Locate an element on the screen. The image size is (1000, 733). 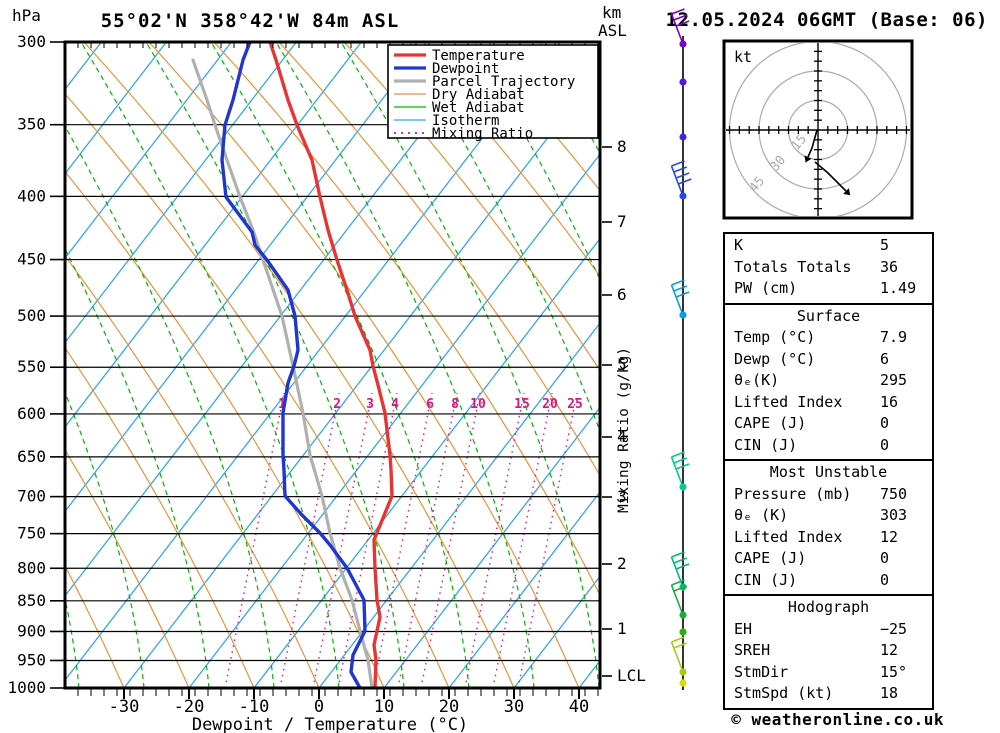
pressure-tick-label: 800 is located at coordinates (31, 567).